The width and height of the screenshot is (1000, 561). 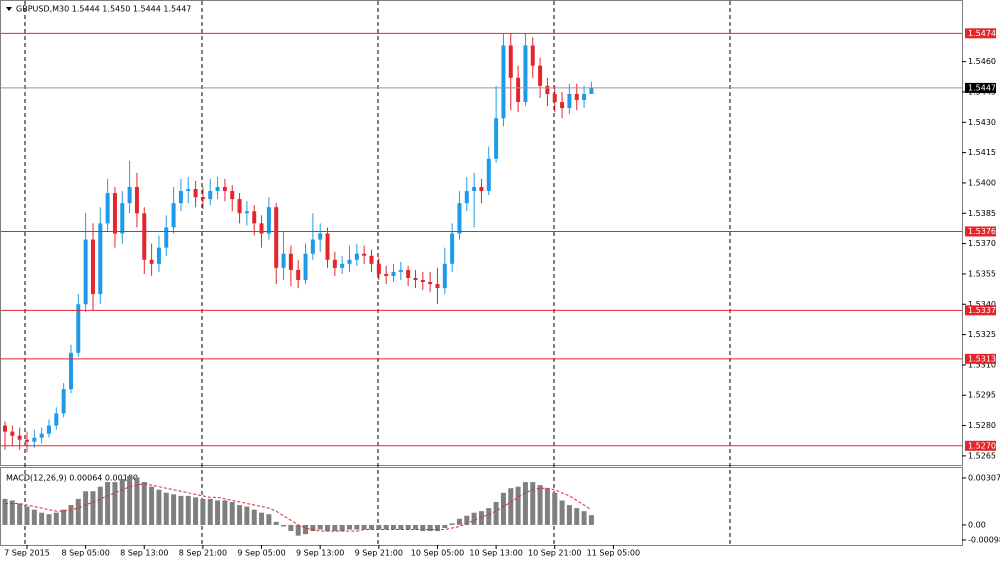 What do you see at coordinates (977, 524) in the screenshot?
I see `y-tick-label: 0.00` at bounding box center [977, 524].